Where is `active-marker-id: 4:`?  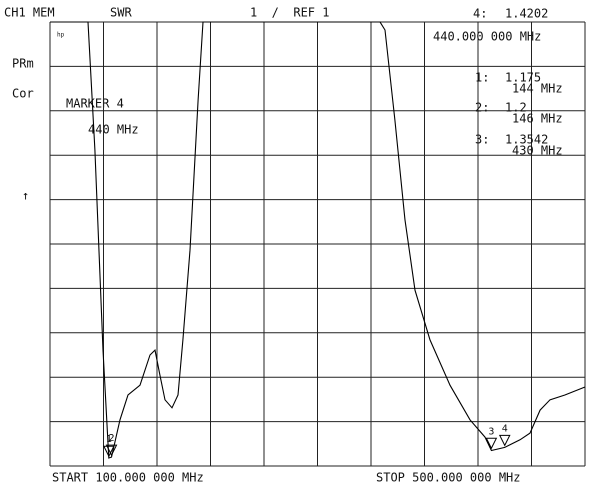
active-marker-id: 4: is located at coordinates (480, 14).